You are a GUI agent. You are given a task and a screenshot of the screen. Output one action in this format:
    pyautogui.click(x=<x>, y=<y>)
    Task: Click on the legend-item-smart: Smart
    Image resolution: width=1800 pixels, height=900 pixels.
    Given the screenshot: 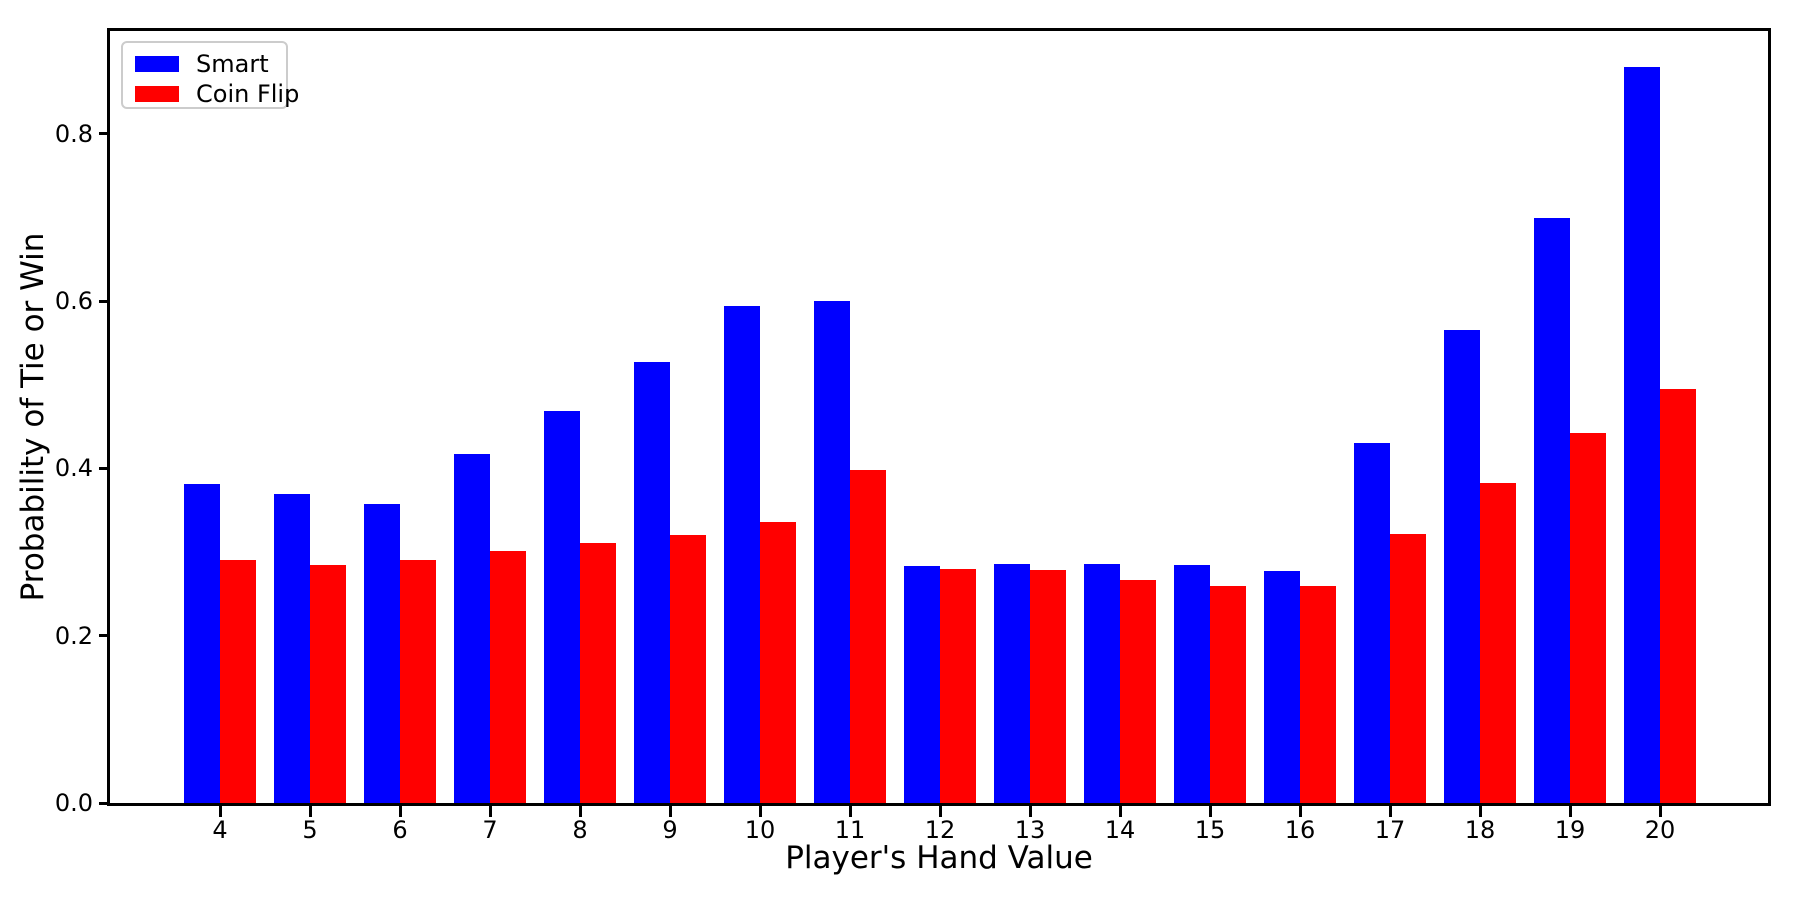 What is the action you would take?
    pyautogui.click(x=210, y=64)
    